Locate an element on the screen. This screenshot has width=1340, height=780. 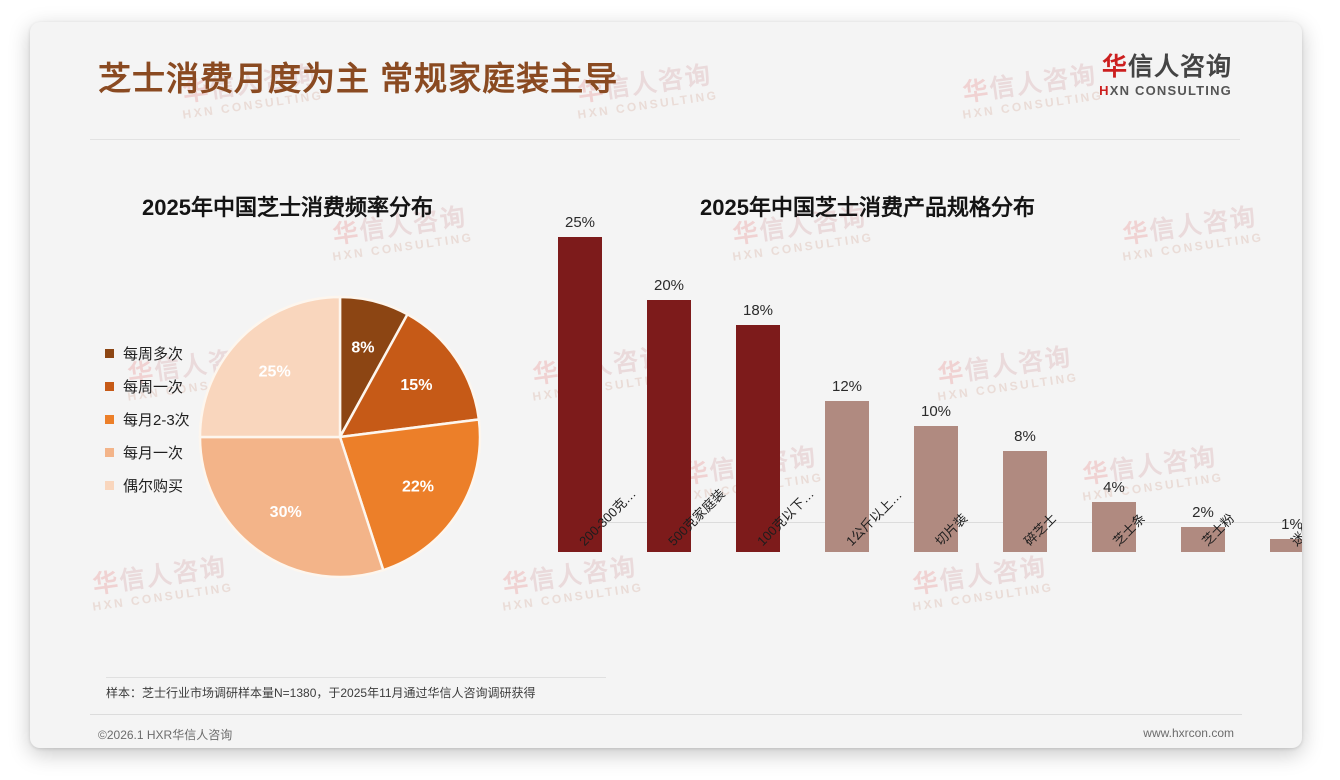
pie-slice-label: 25% is located at coordinates (275, 372).